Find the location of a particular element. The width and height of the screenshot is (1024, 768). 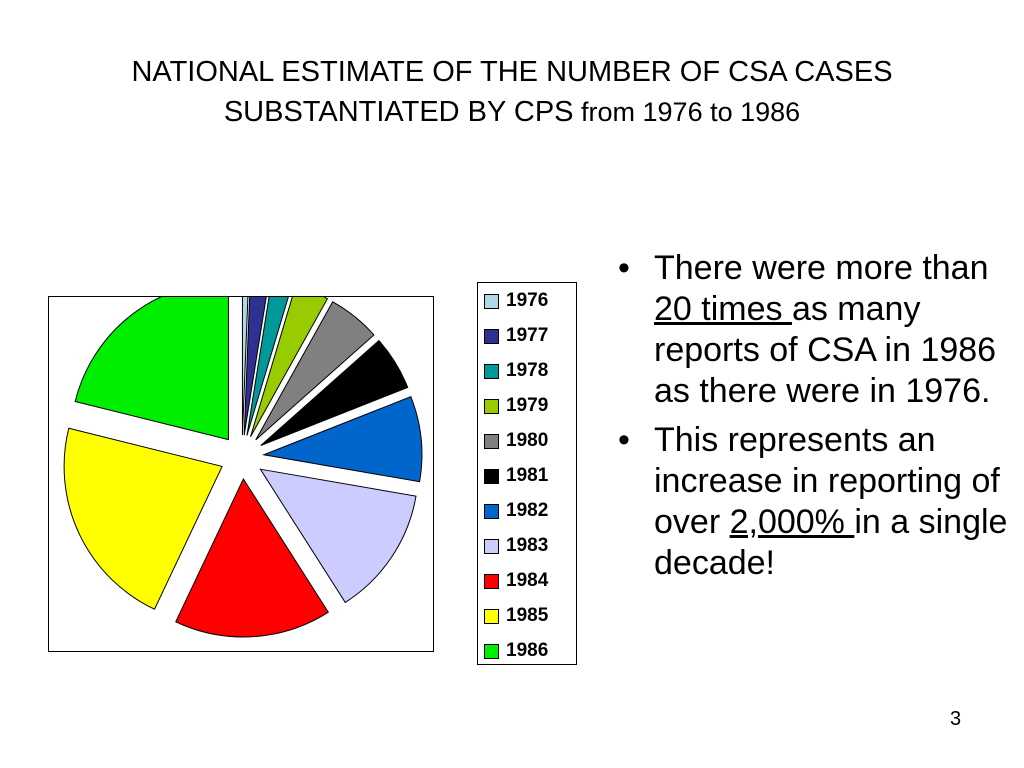

legend-item-1982: 1982 is located at coordinates (516, 511).